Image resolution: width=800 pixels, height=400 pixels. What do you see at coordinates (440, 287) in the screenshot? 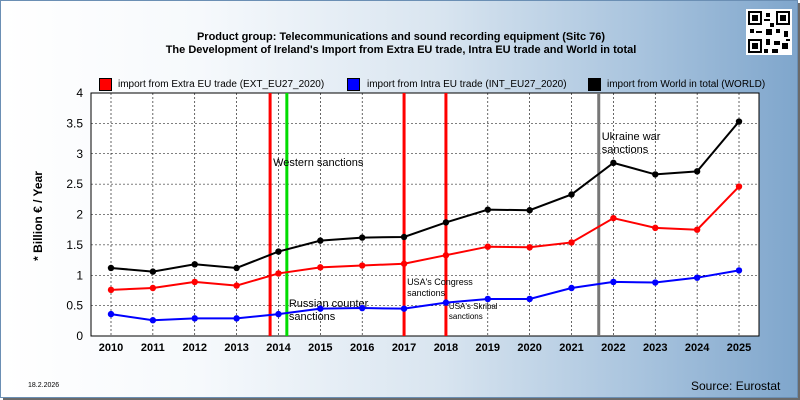
I see `event-label: USA's Congress sanctions` at bounding box center [440, 287].